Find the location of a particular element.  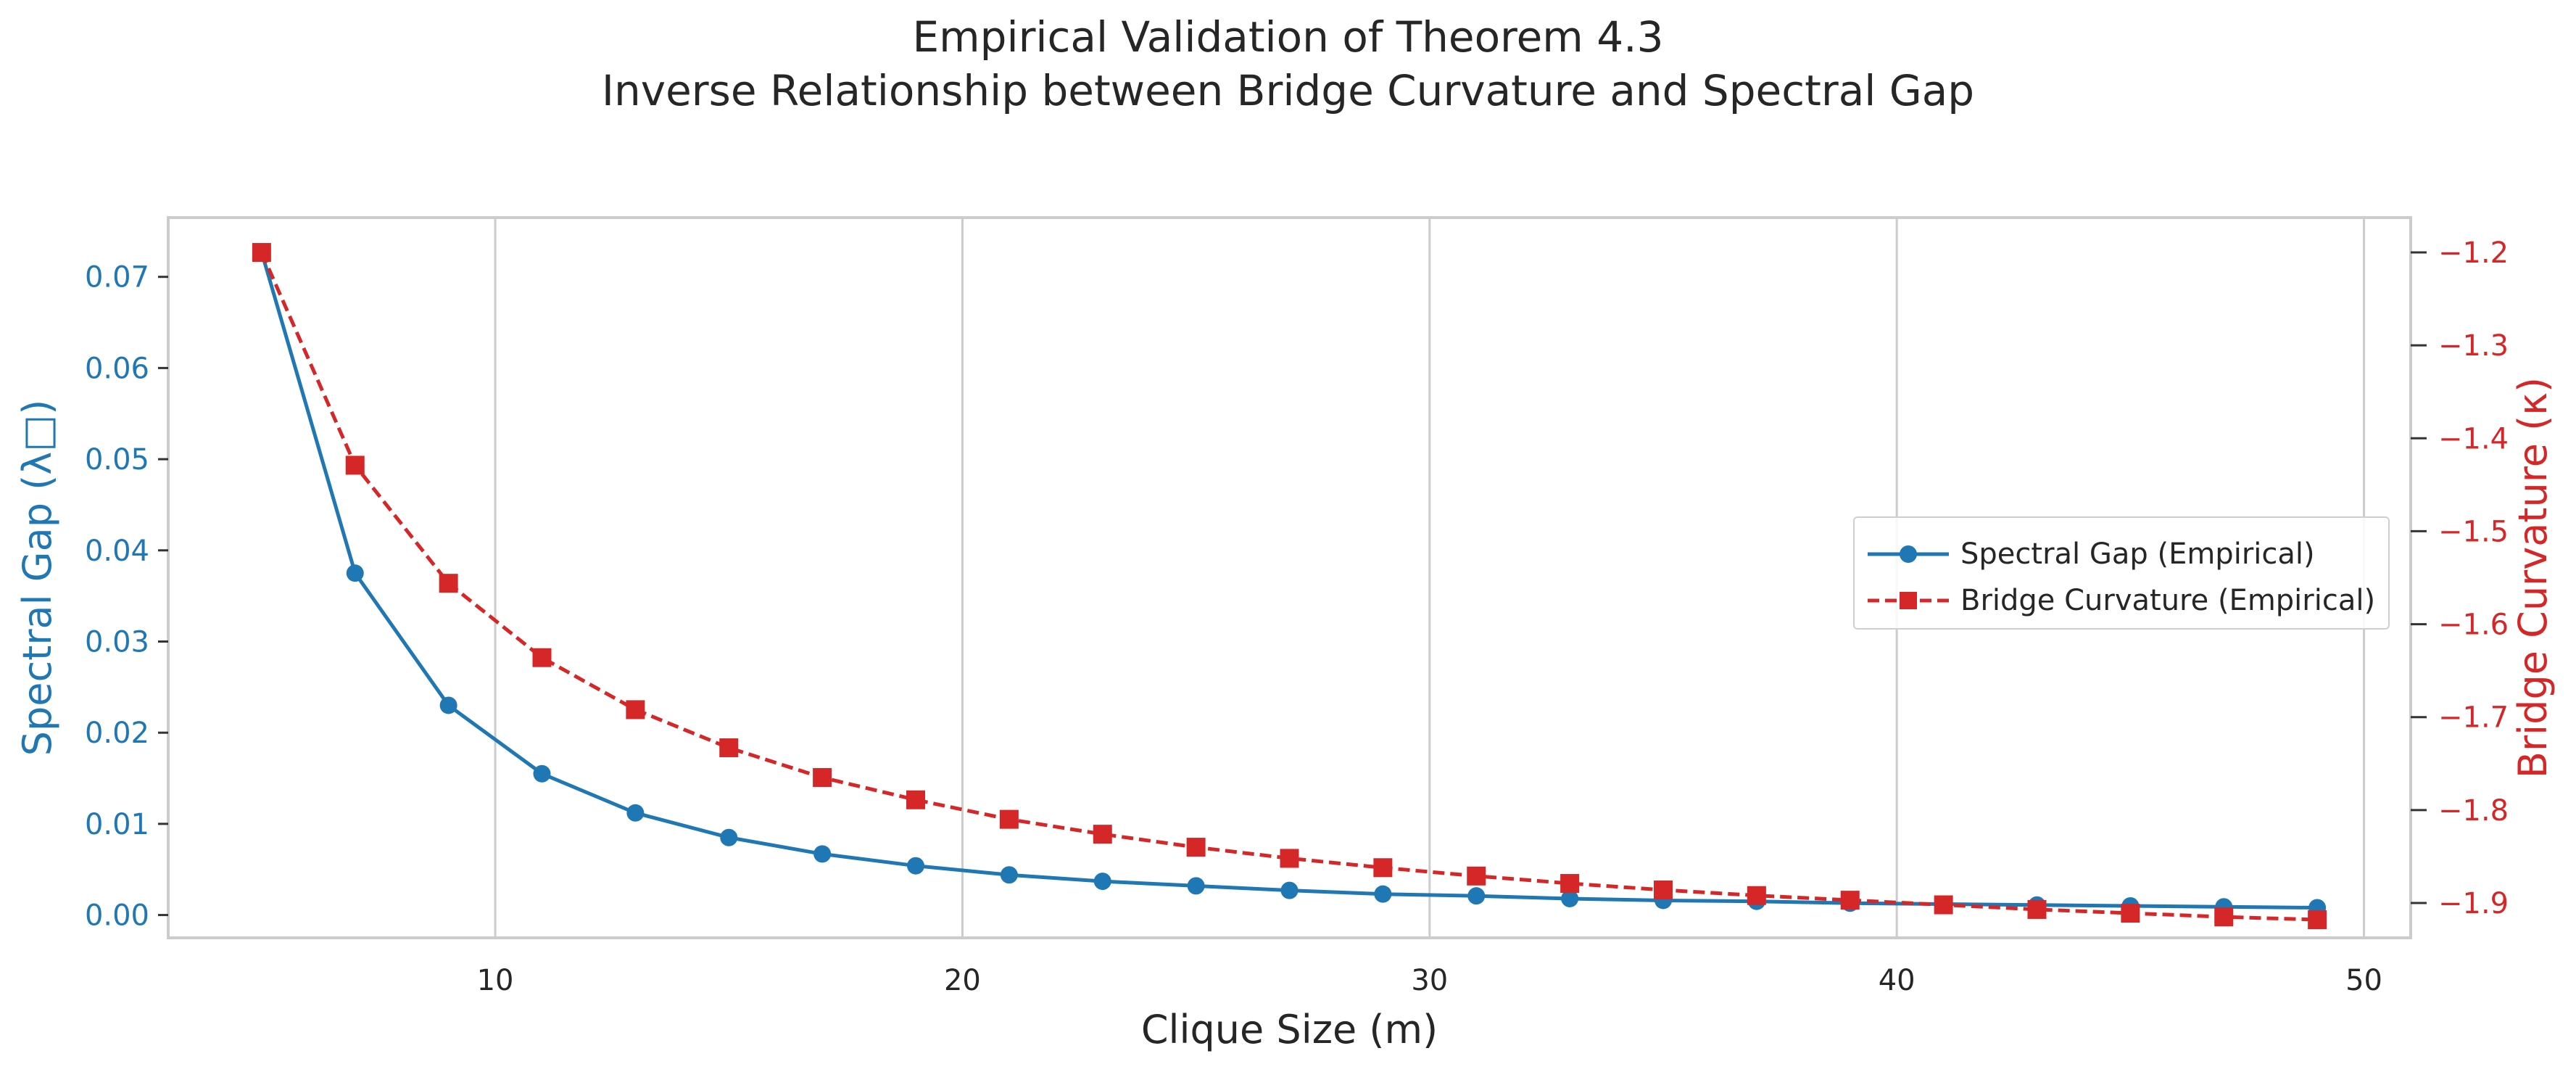

x-tick-label: 30 is located at coordinates (1430, 980).